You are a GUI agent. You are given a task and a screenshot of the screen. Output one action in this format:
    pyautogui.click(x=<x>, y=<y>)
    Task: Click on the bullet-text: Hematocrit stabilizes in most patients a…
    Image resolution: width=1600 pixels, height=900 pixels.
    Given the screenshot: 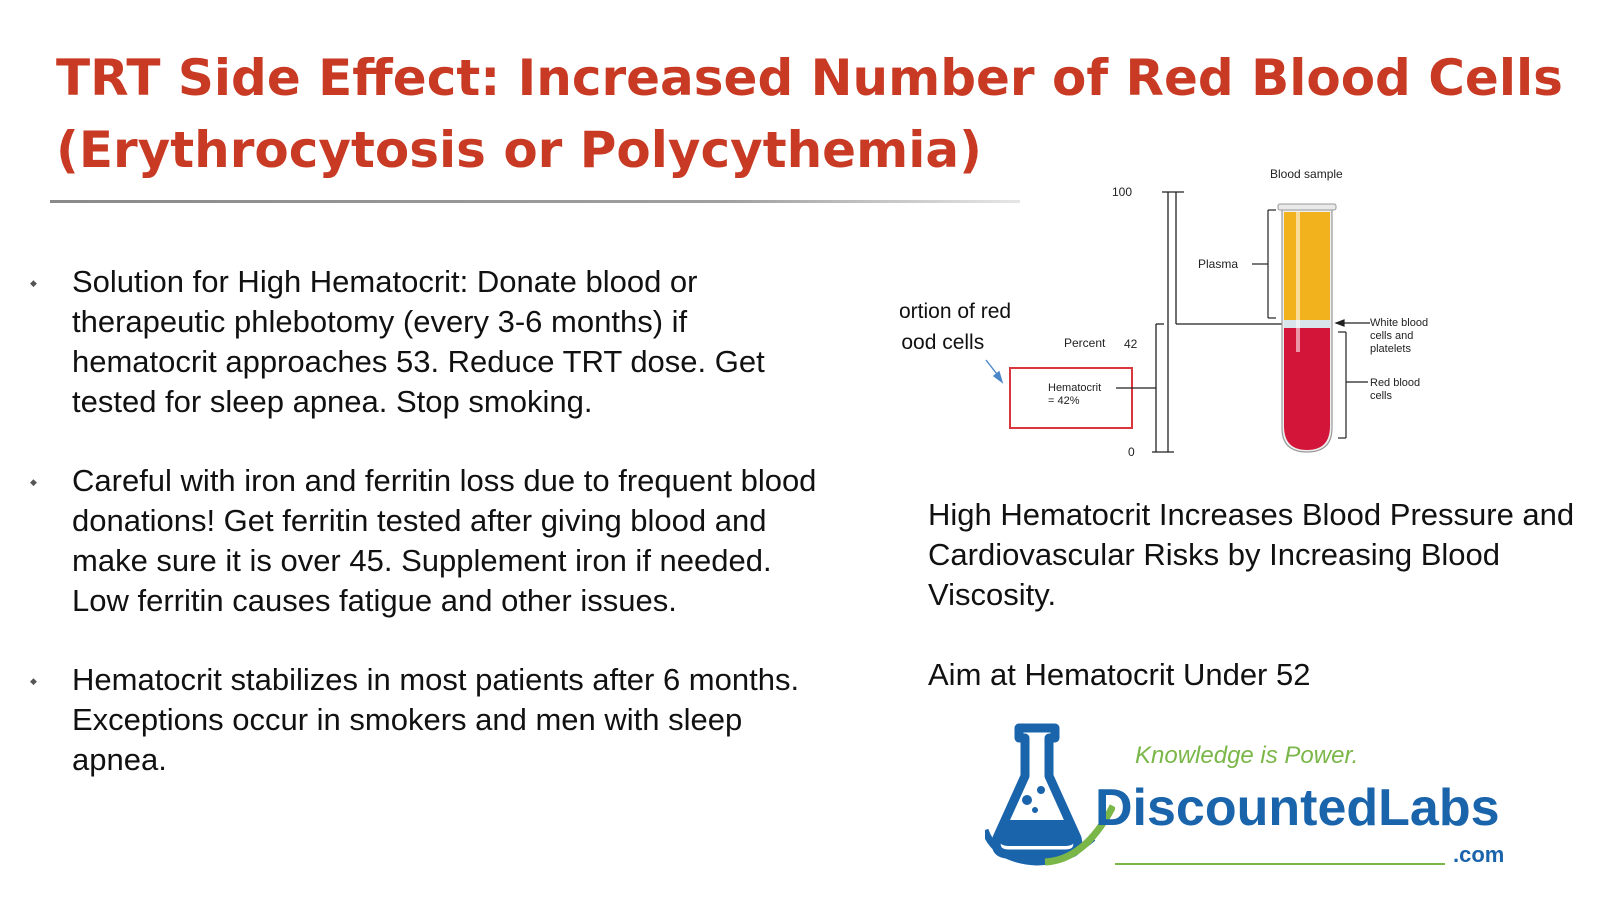 What is the action you would take?
    pyautogui.click(x=436, y=719)
    